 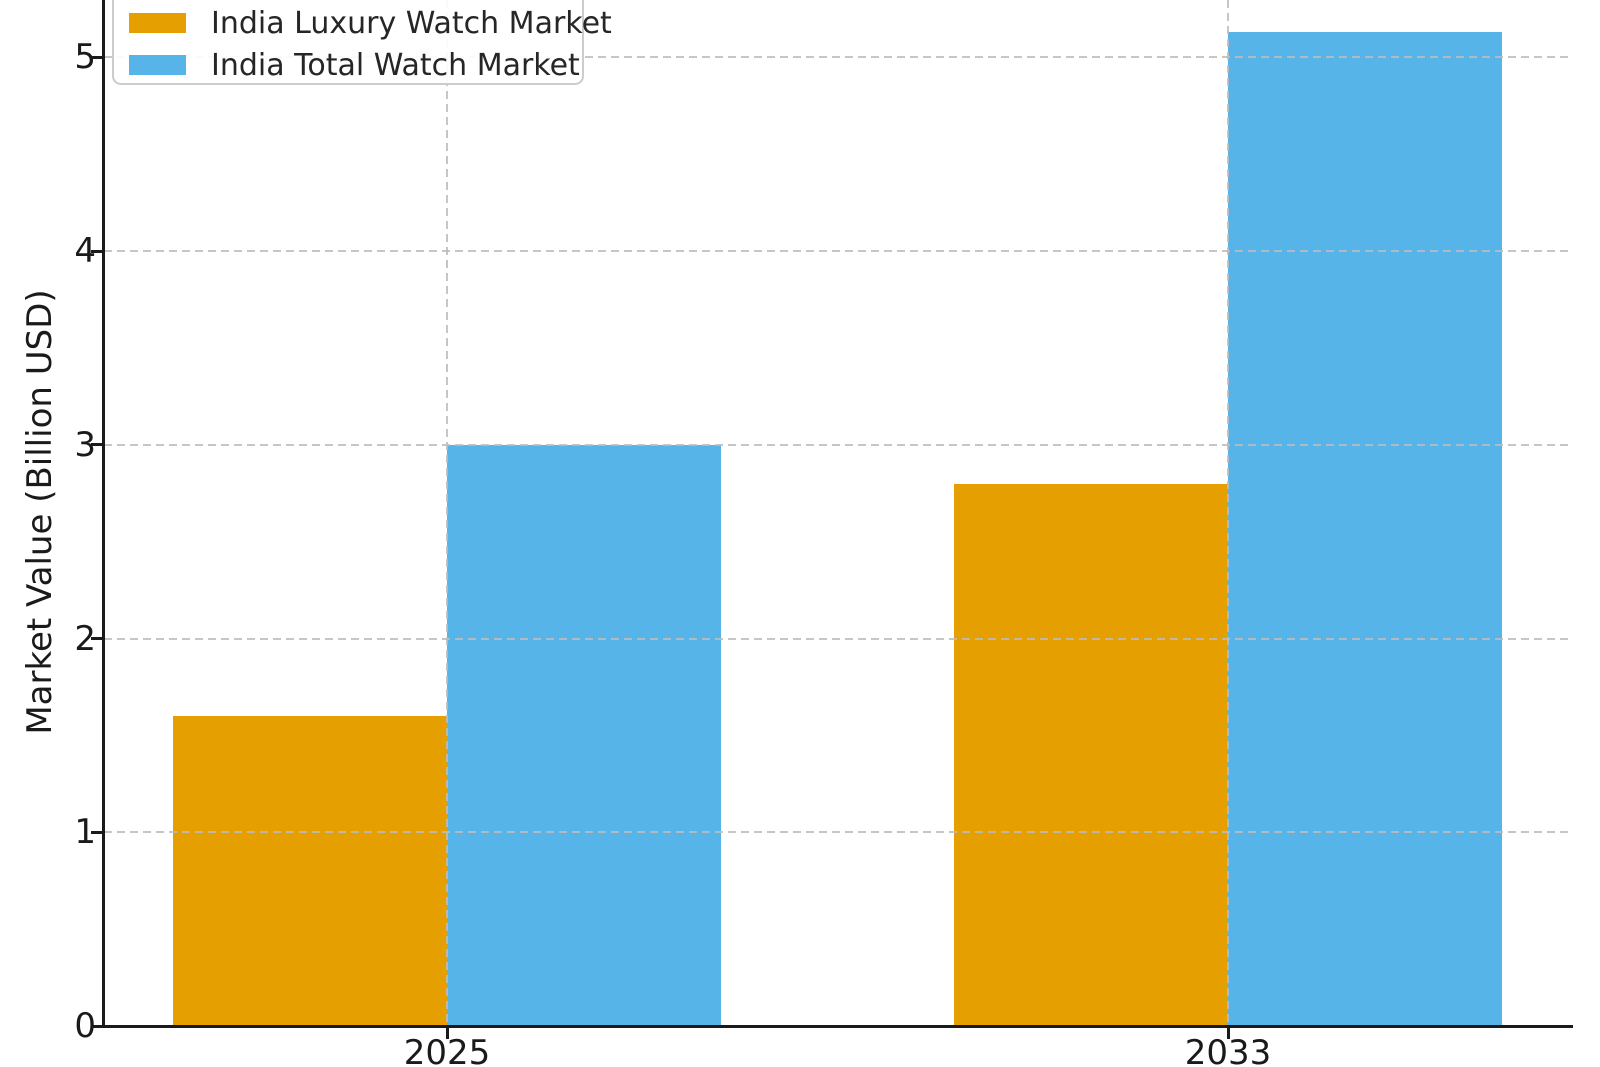 What do you see at coordinates (837, 1026) in the screenshot?
I see `x-axis-line` at bounding box center [837, 1026].